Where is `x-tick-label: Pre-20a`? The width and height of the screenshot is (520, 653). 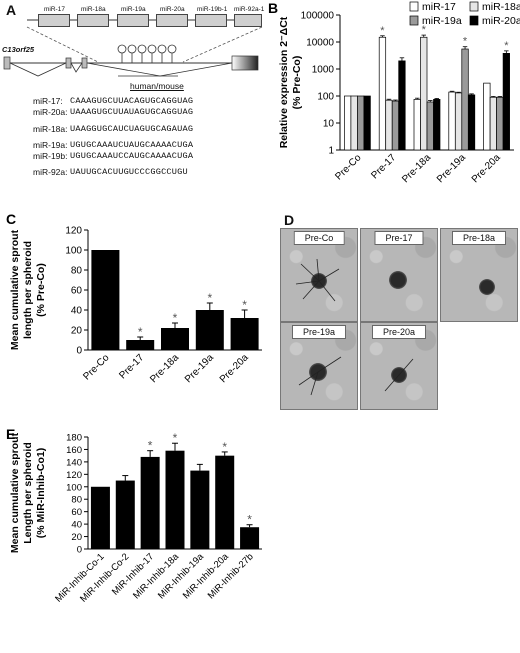
x-tick-label: Pre-20a is located at coordinates (234, 368).